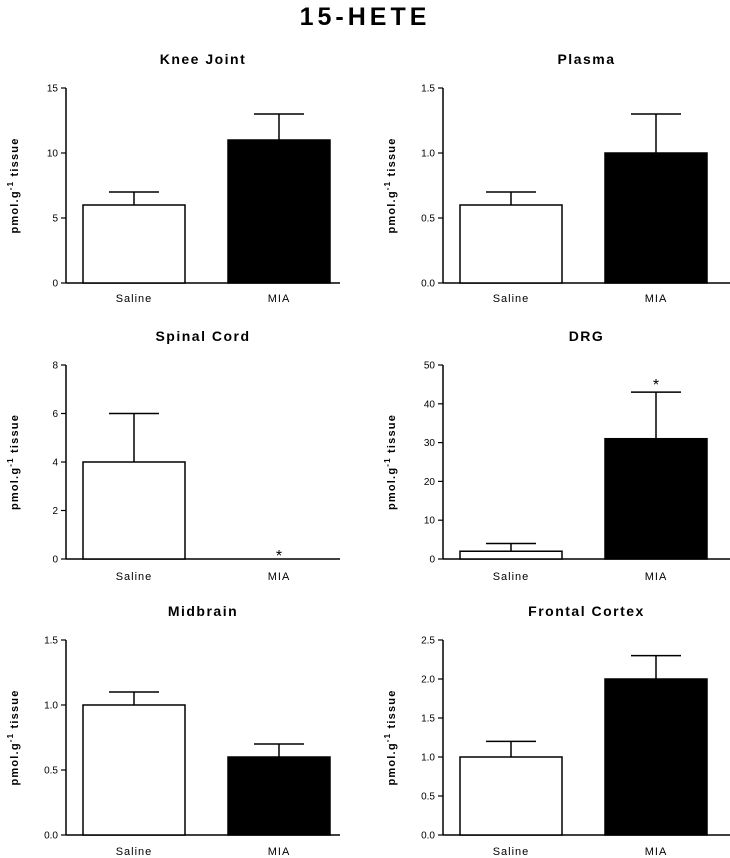 The image size is (730, 858). Describe the element at coordinates (55, 219) in the screenshot. I see `y-tick-label: 5` at that location.